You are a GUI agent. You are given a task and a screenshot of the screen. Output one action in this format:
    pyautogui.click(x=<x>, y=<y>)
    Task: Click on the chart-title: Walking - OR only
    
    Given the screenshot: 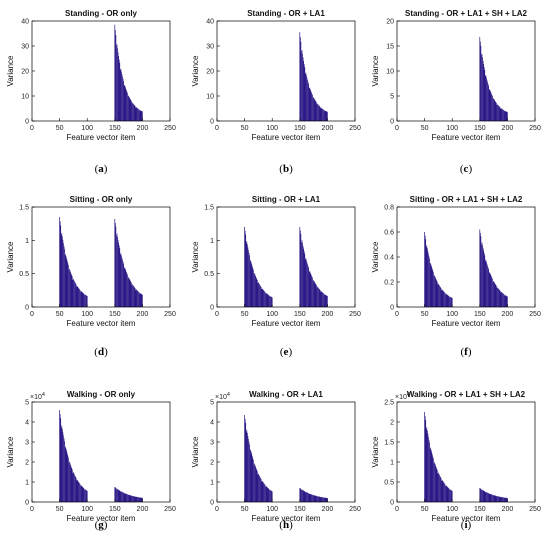 What is the action you would take?
    pyautogui.click(x=101, y=394)
    